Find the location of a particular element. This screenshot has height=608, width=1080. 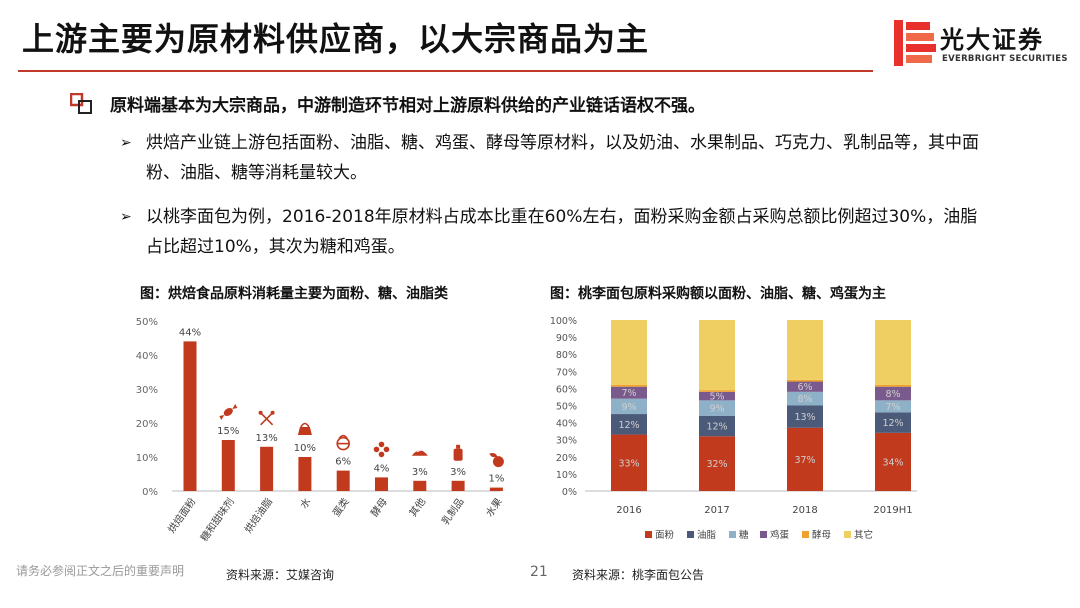

legend-item: 面粉 is located at coordinates (660, 535).